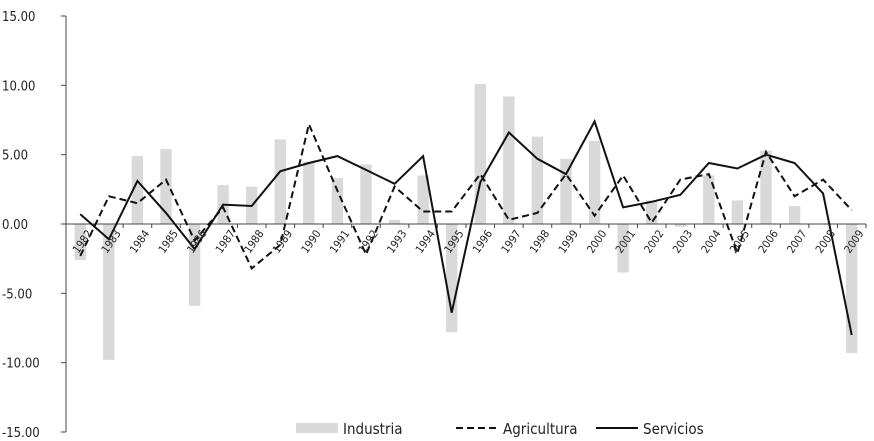 This screenshot has height=441, width=874. What do you see at coordinates (511, 242) in the screenshot?
I see `x-tick-label-1997: 1997` at bounding box center [511, 242].